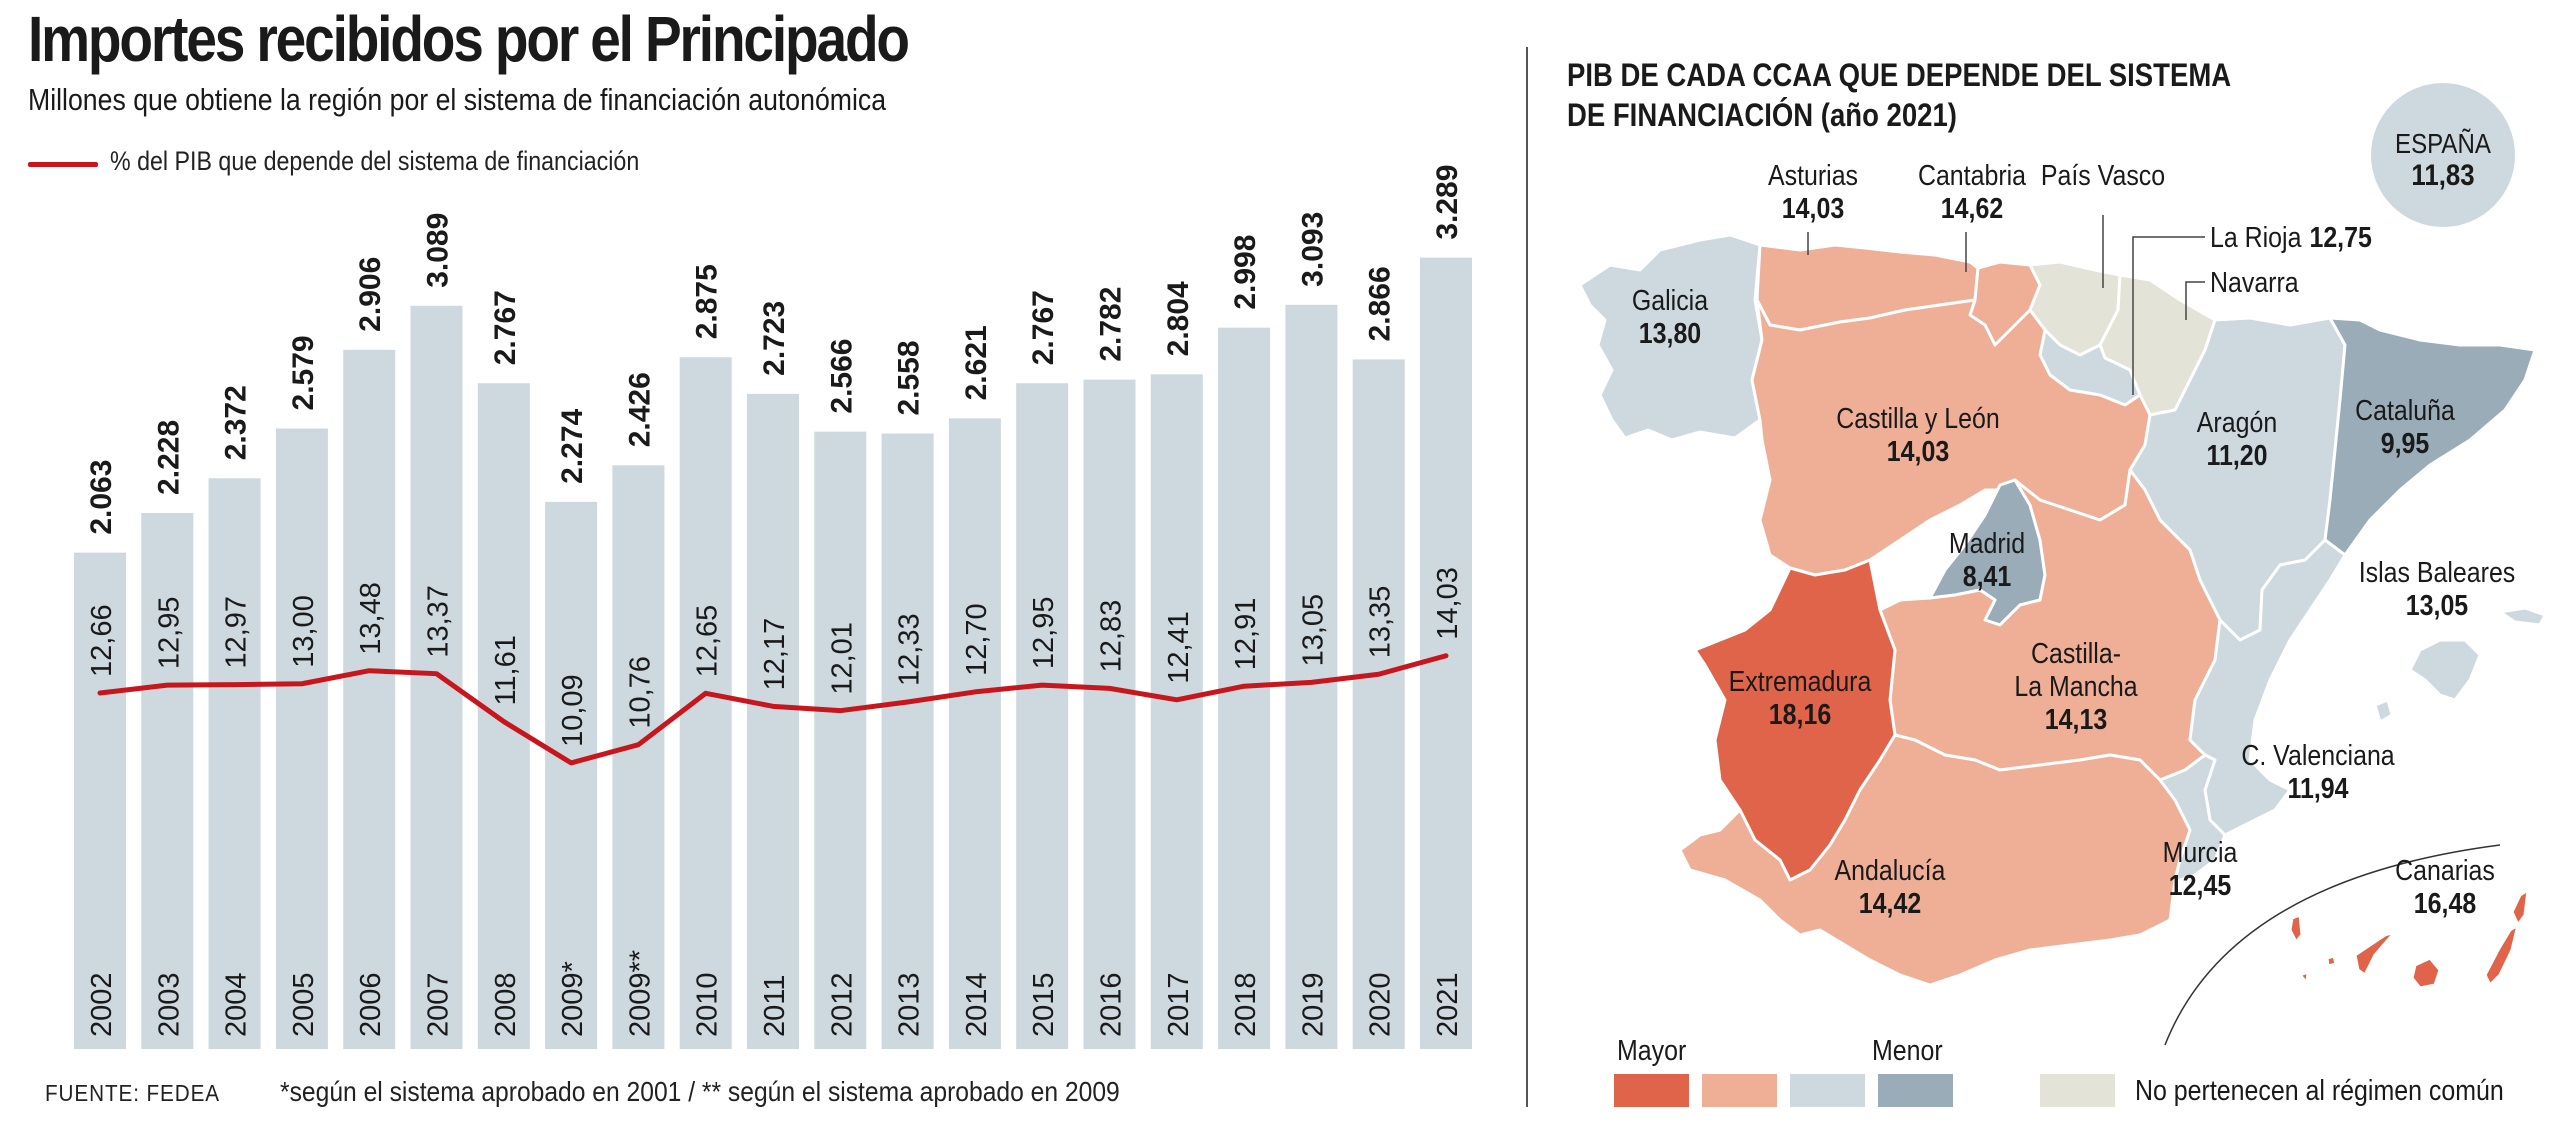  What do you see at coordinates (775, 1006) in the screenshot?
I see `year-label: 2011` at bounding box center [775, 1006].